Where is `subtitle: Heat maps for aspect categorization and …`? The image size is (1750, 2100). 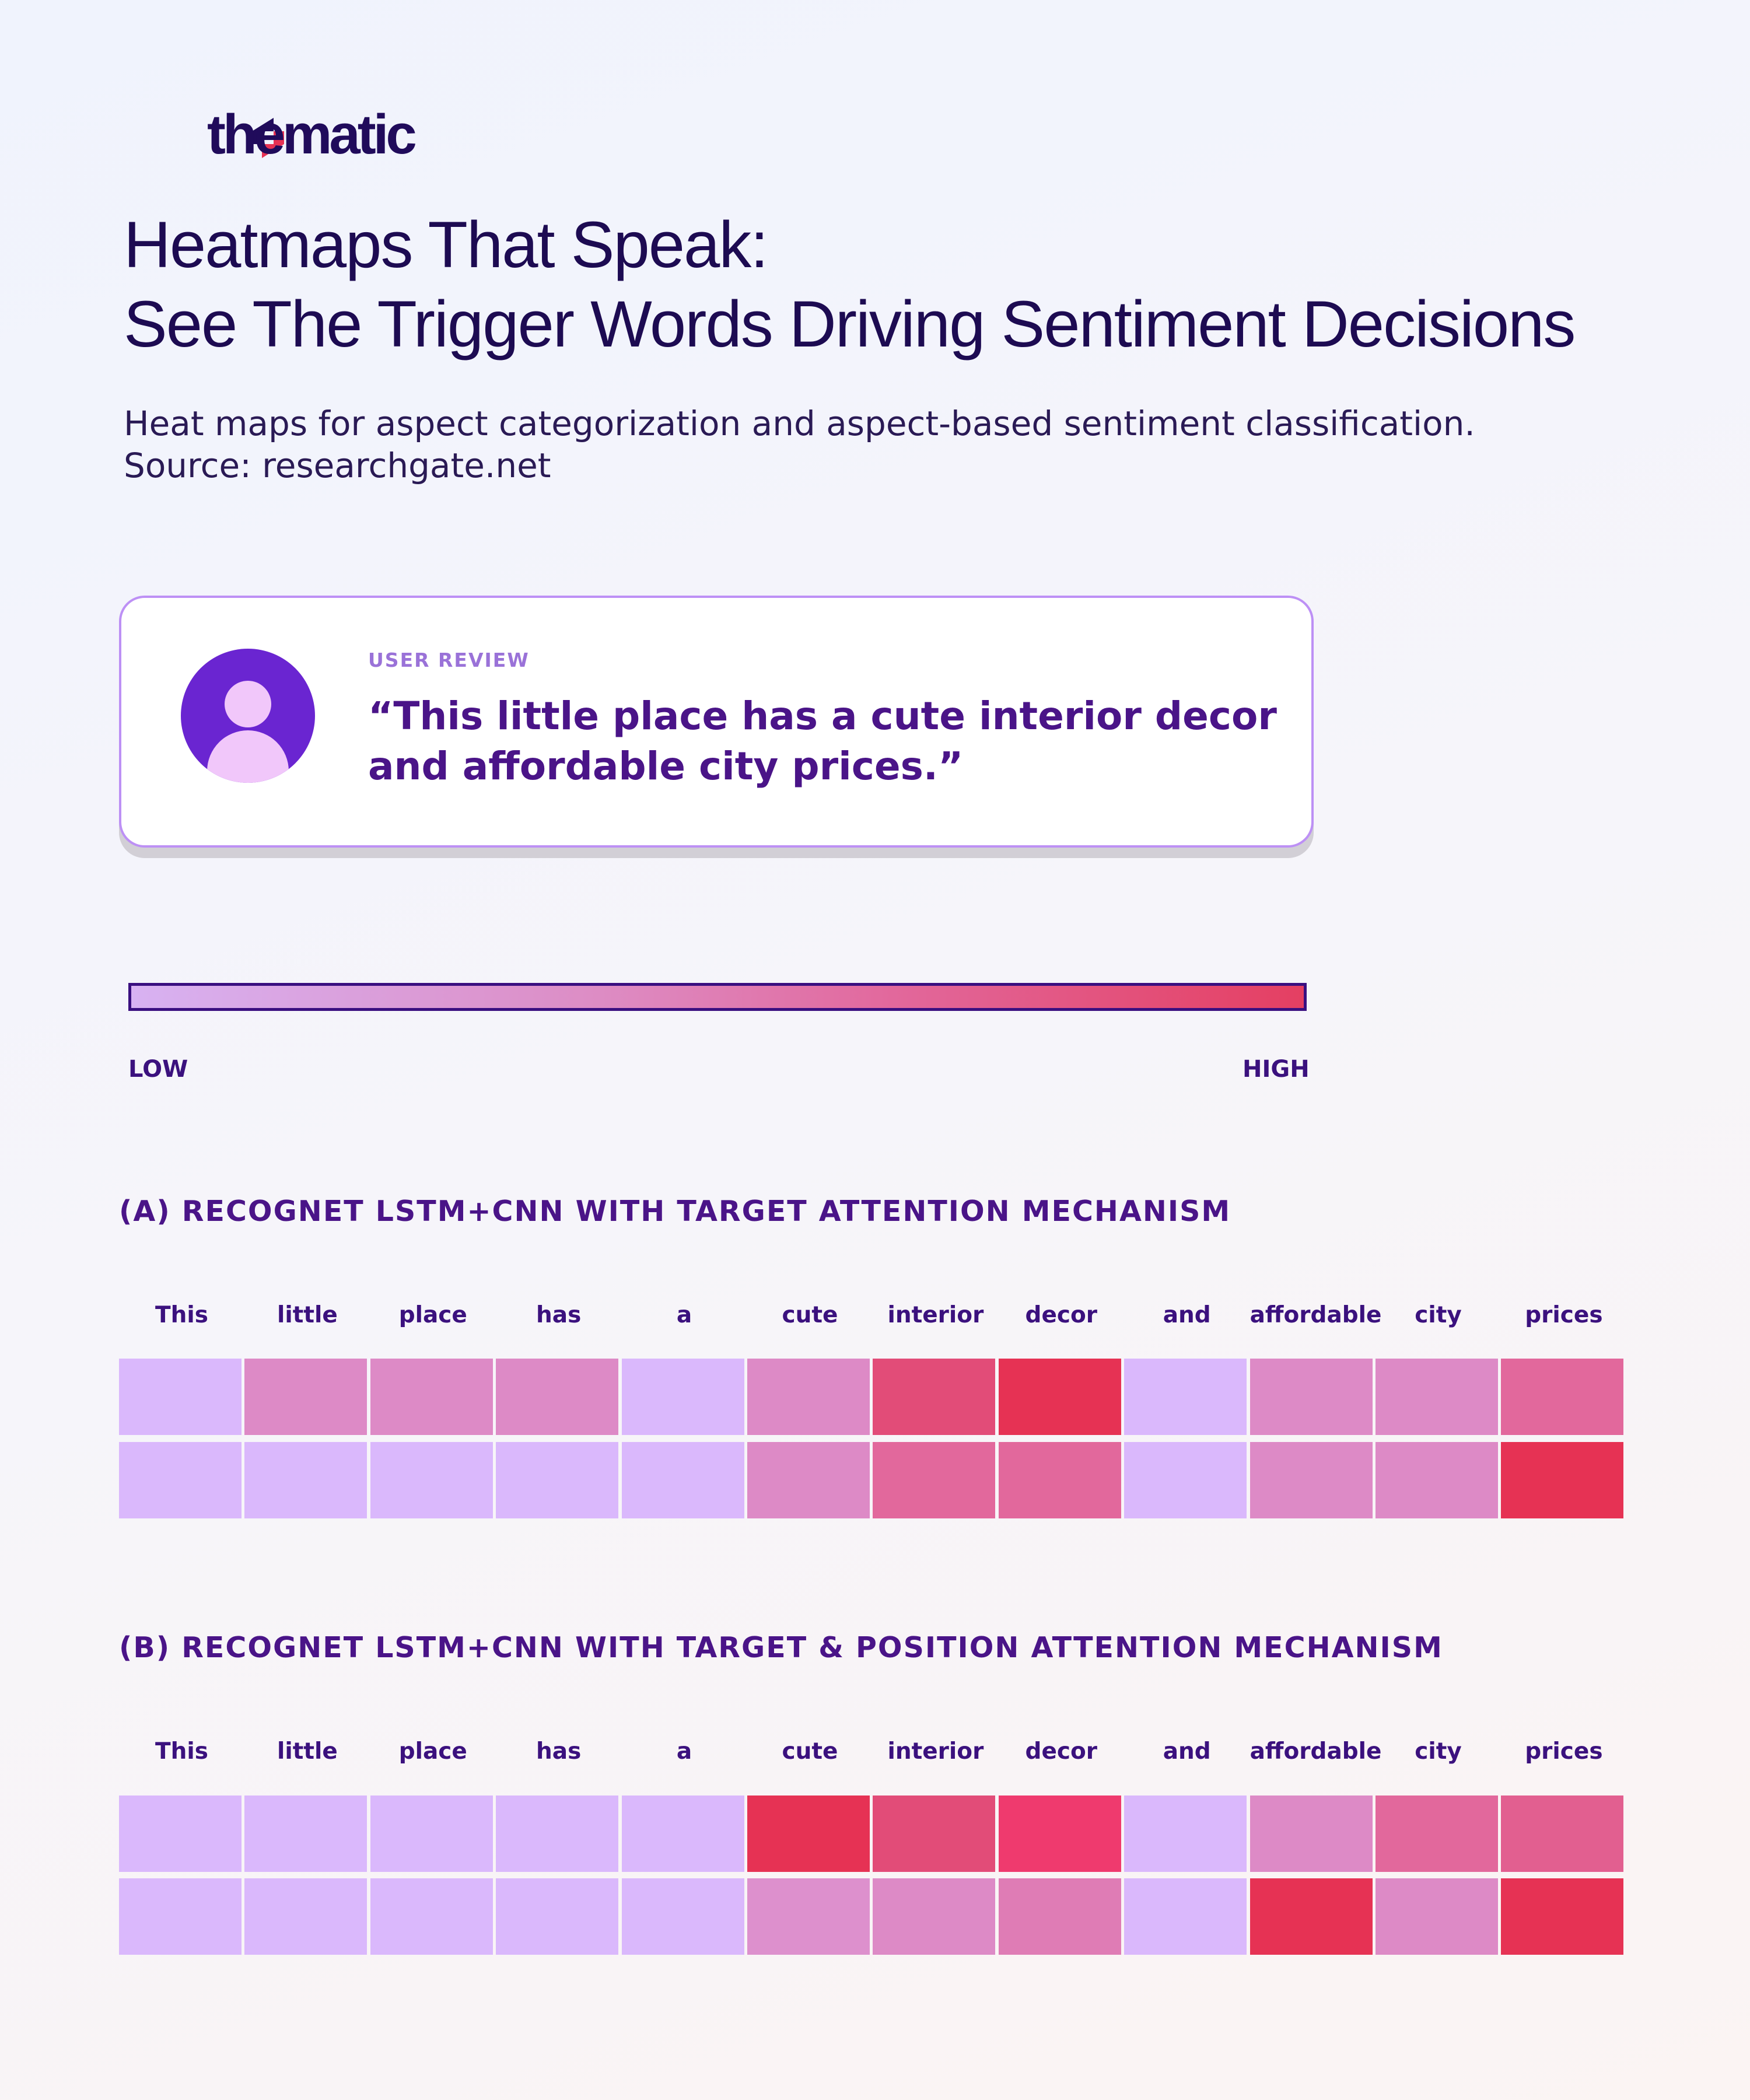
subtitle: Heat maps for aspect categorization and … is located at coordinates (799, 444).